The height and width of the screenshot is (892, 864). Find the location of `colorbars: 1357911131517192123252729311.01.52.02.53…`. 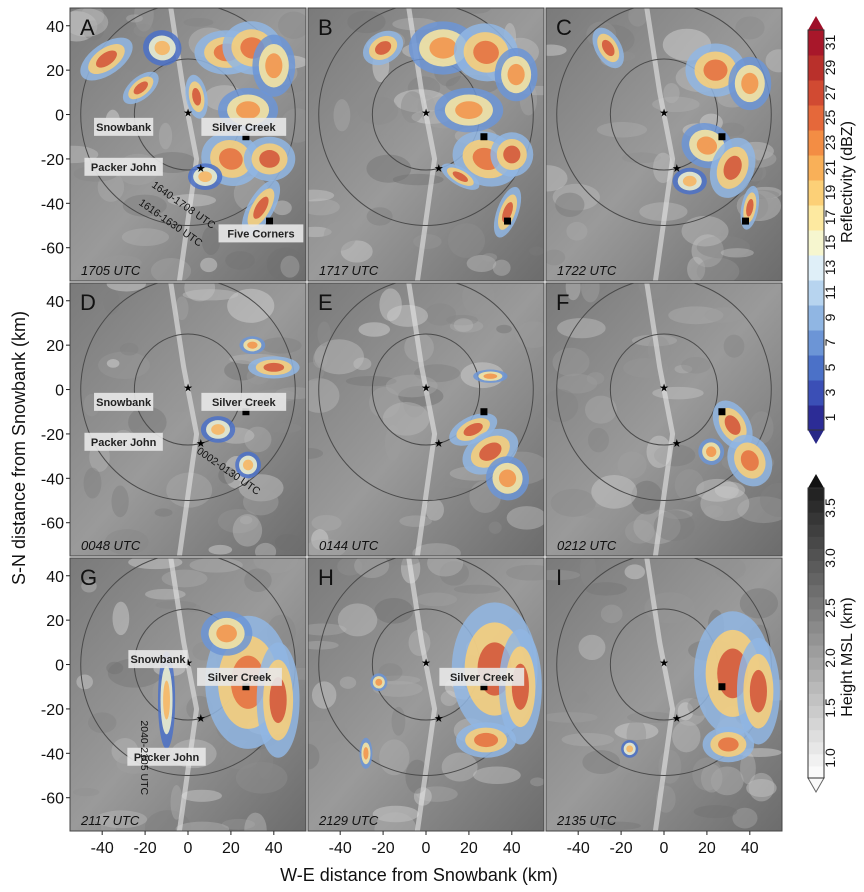

colorbars: 1357911131517192123252729311.01.52.02.53… is located at coordinates (822, 405).